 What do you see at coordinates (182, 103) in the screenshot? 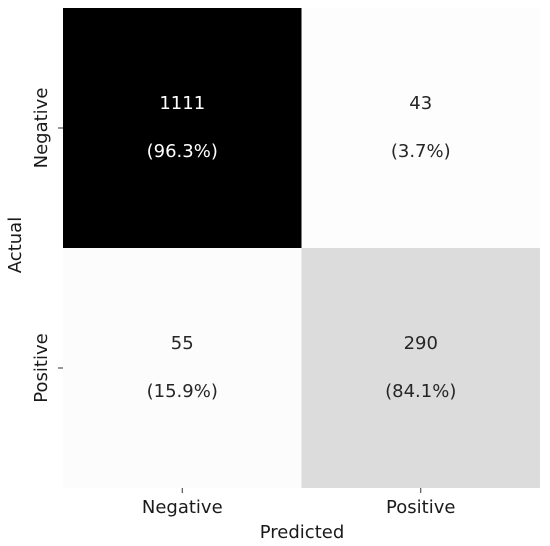
I see `cell-value: 1111` at bounding box center [182, 103].